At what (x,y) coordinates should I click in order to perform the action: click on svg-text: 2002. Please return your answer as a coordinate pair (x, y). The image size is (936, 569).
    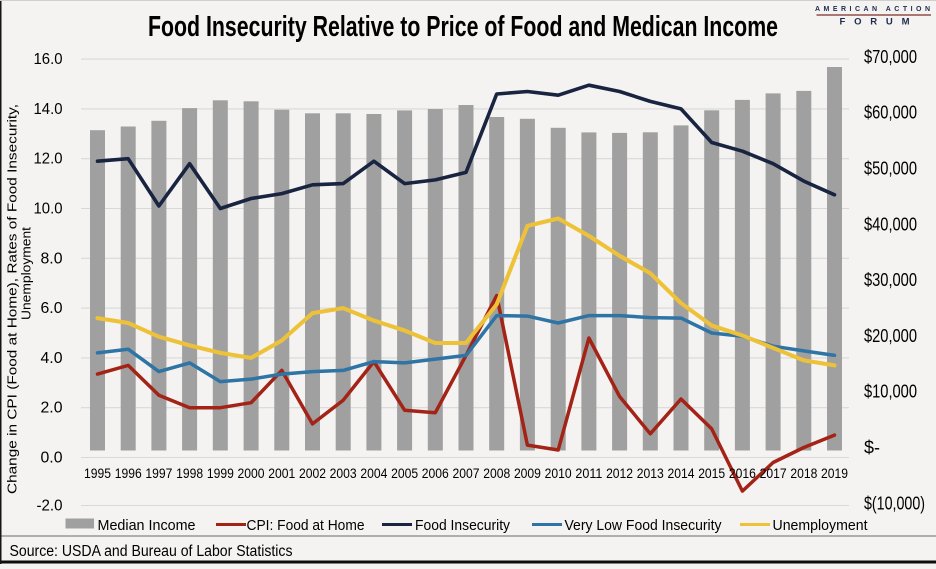
    Looking at the image, I should click on (312, 473).